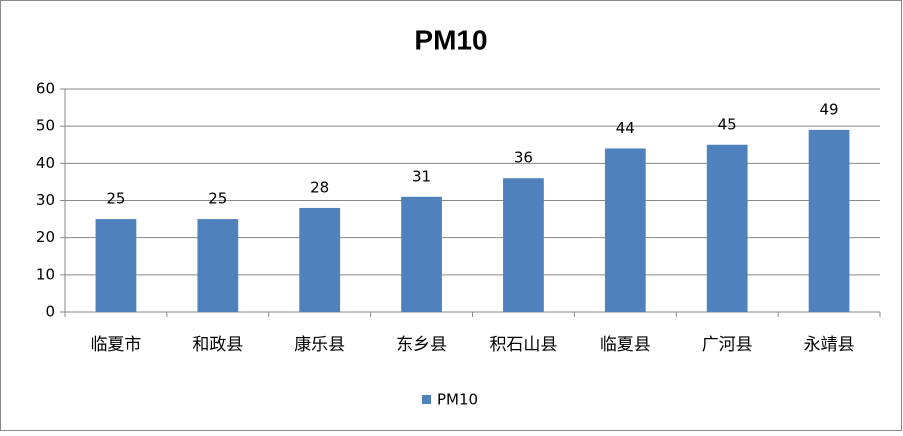 Image resolution: width=903 pixels, height=436 pixels. Describe the element at coordinates (426, 399) in the screenshot. I see `legend-swatch` at that location.